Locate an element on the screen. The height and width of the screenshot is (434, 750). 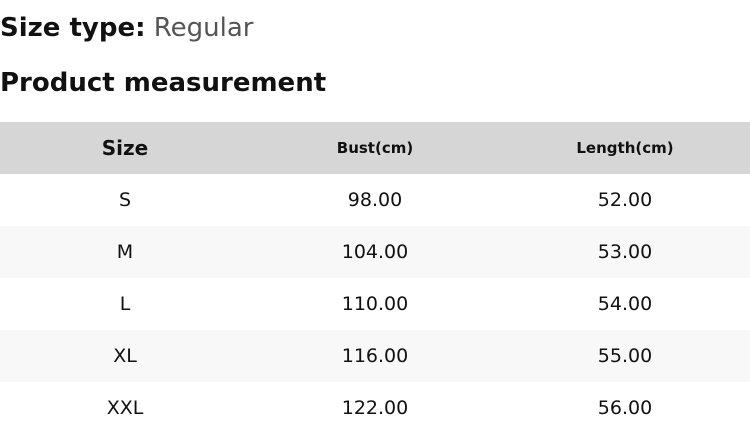
size-type-label: Size type: is located at coordinates (73, 28).